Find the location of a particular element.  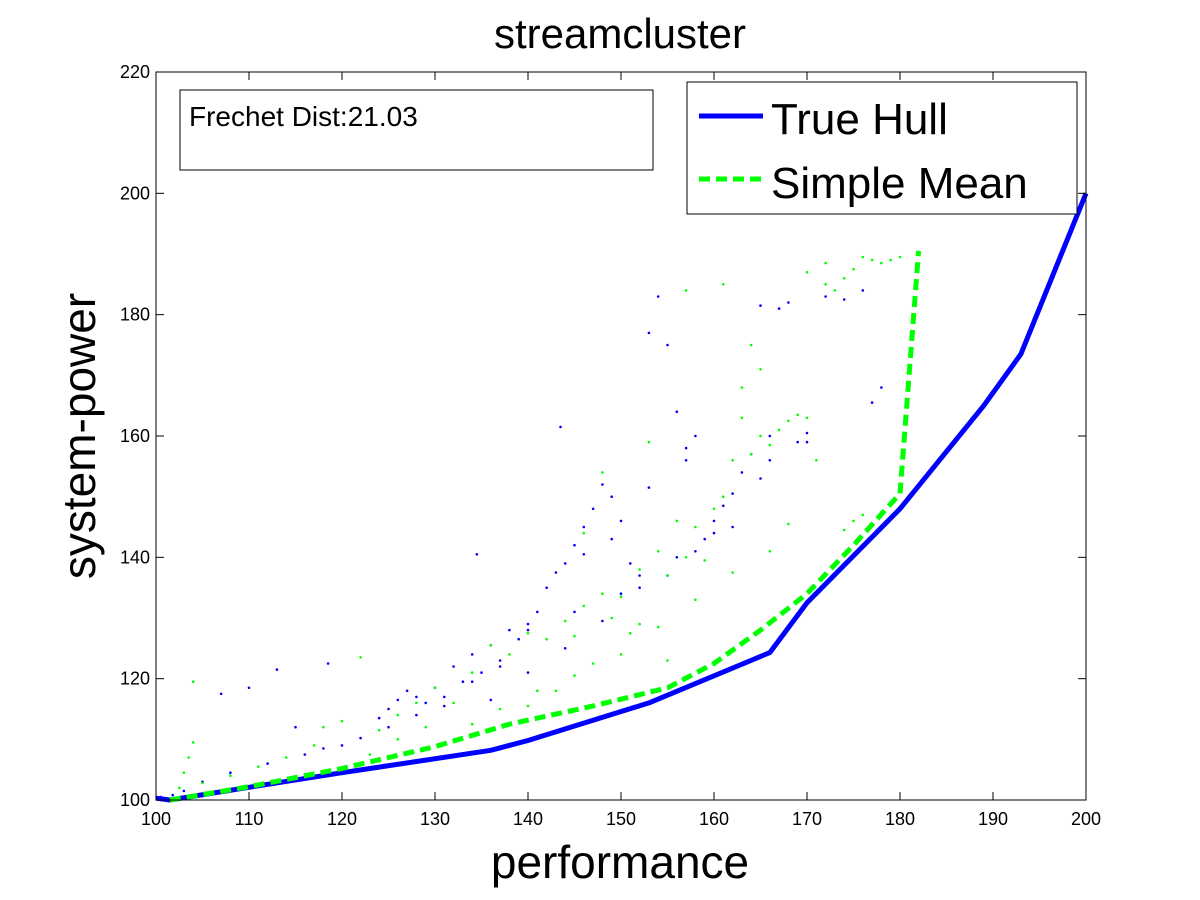

legend-frame is located at coordinates (882, 148).